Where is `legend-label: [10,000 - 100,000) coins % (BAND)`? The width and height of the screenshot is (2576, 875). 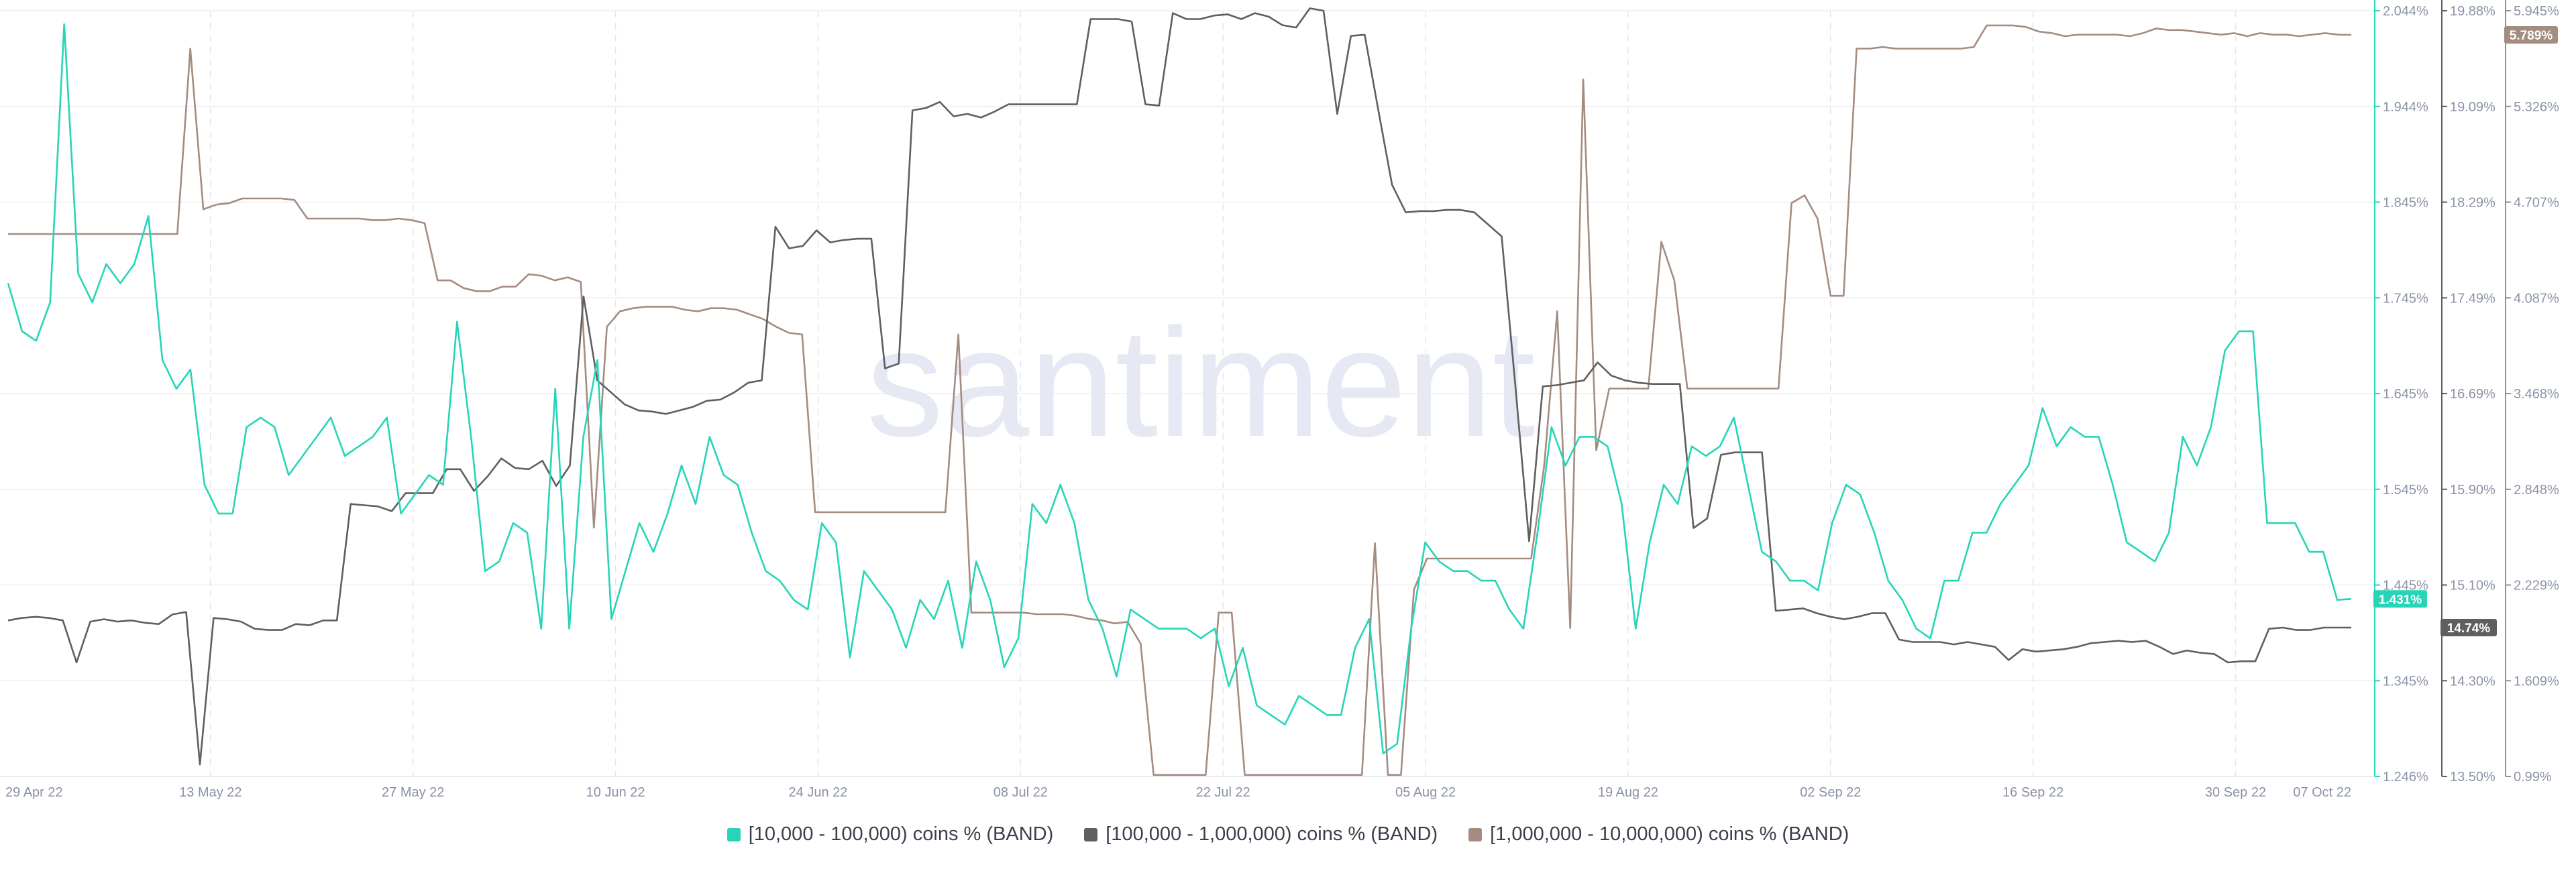 legend-label: [10,000 - 100,000) coins % (BAND) is located at coordinates (901, 834).